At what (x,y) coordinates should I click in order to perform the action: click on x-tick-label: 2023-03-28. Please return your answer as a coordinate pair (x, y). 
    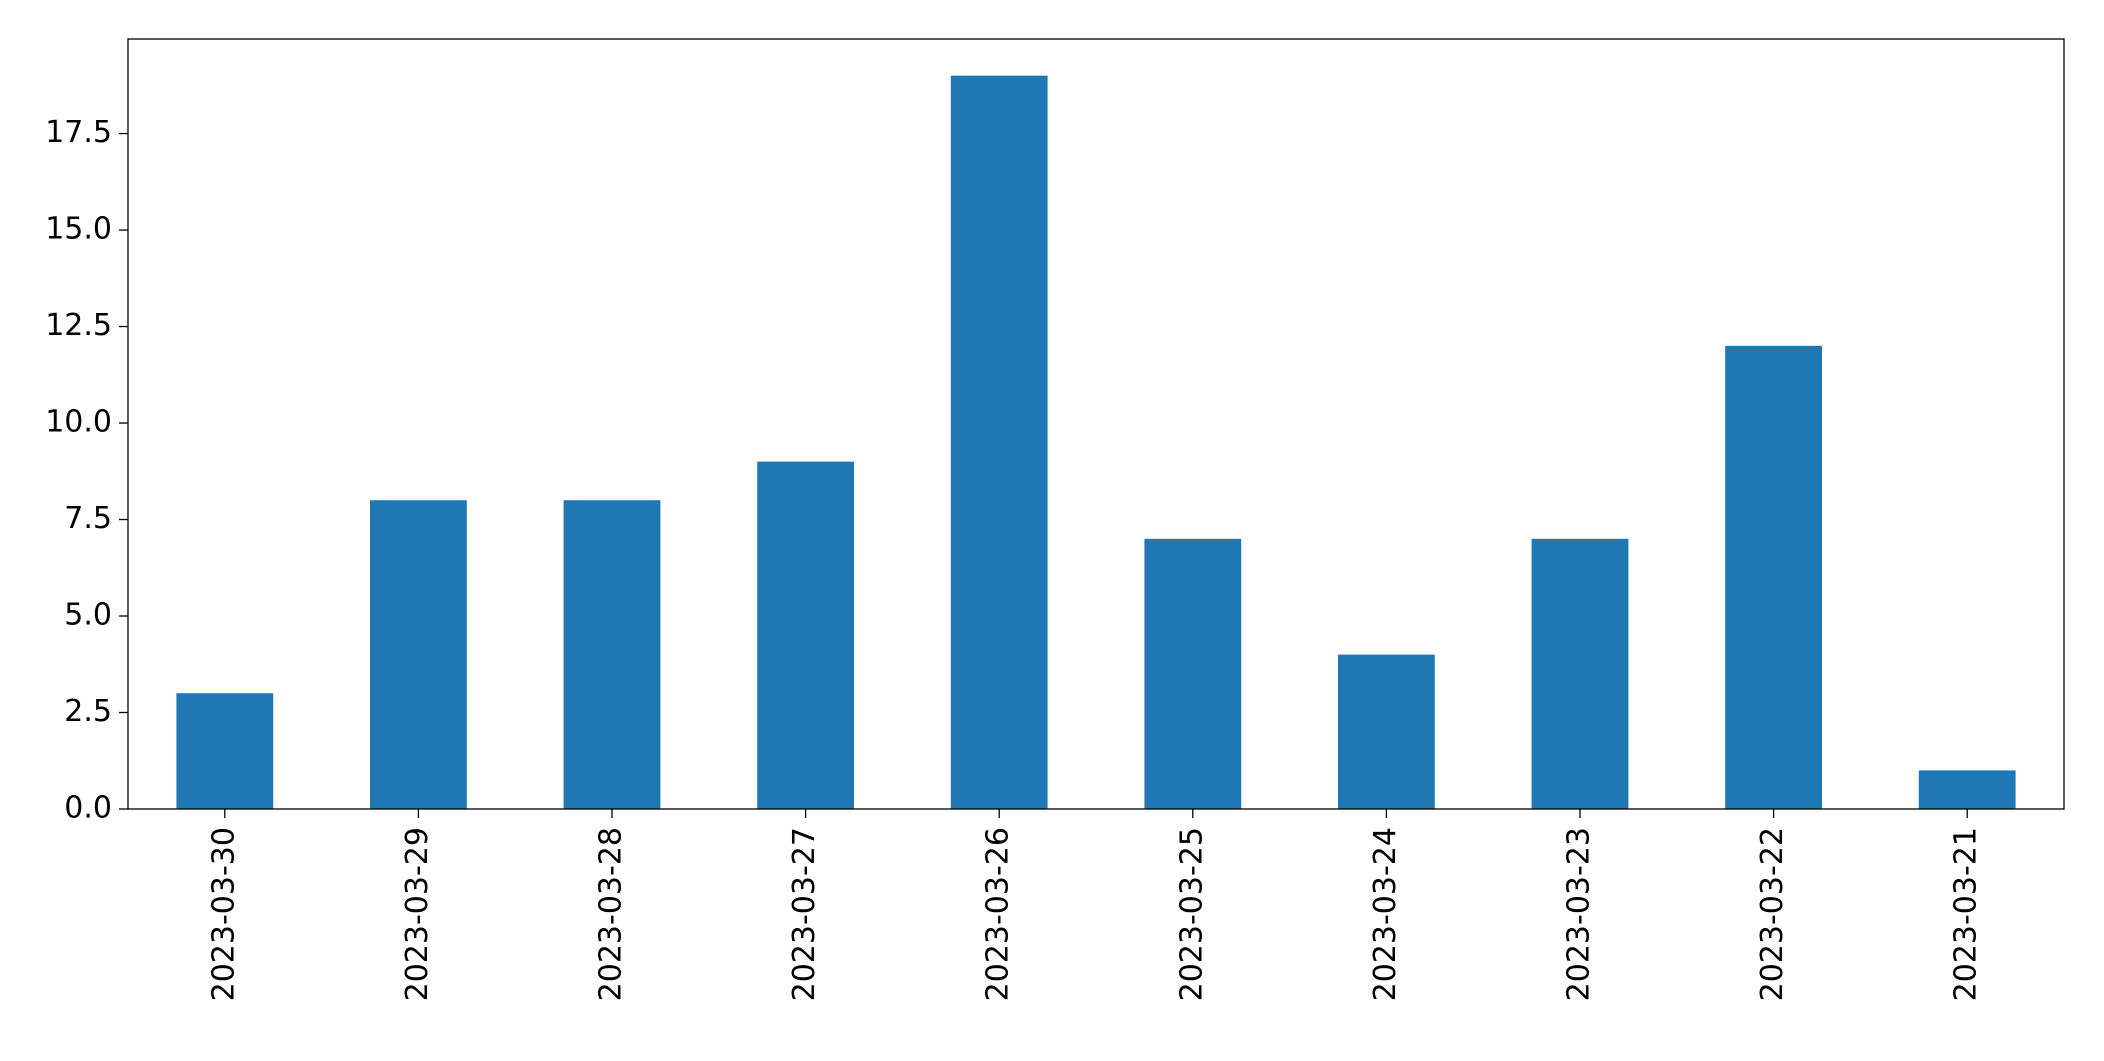
    Looking at the image, I should click on (611, 914).